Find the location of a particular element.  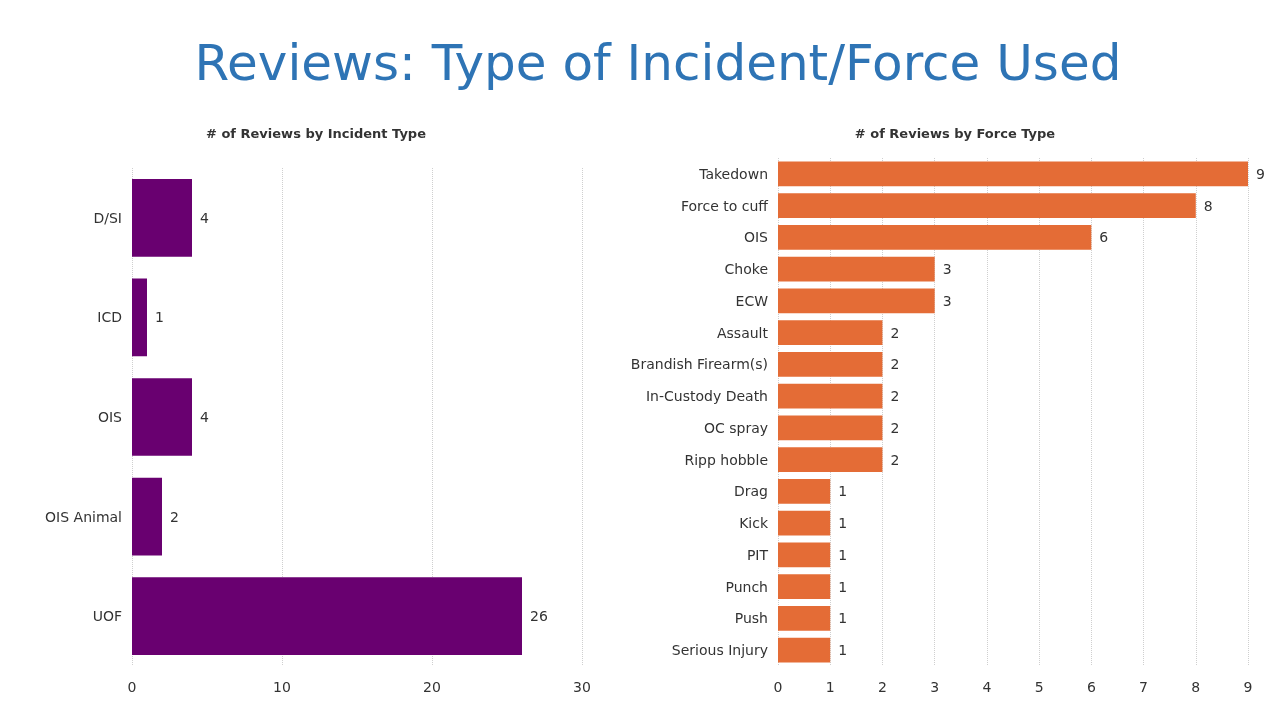

y-tick-label: D/SI is located at coordinates (107, 217).